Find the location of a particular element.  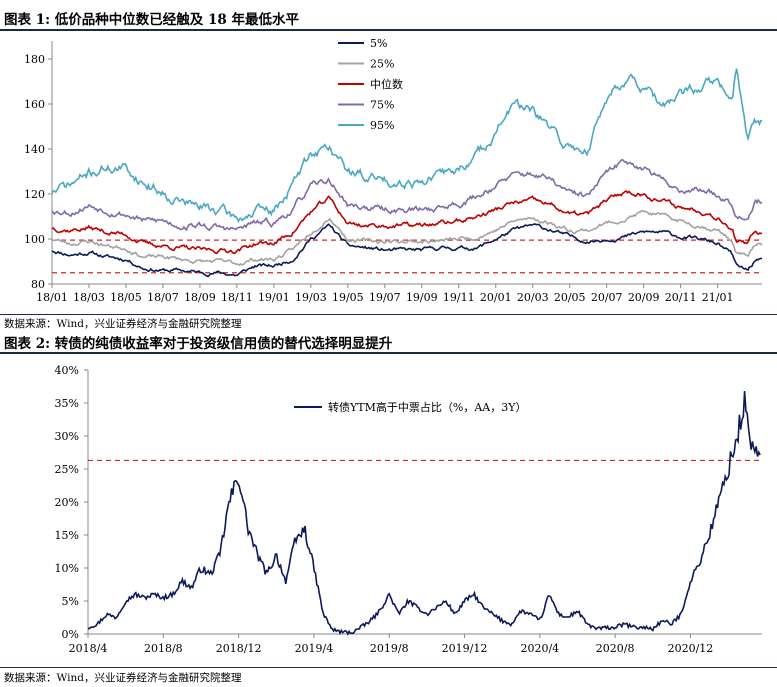

chart2-x-tick-label: 2020/8 is located at coordinates (615, 648).